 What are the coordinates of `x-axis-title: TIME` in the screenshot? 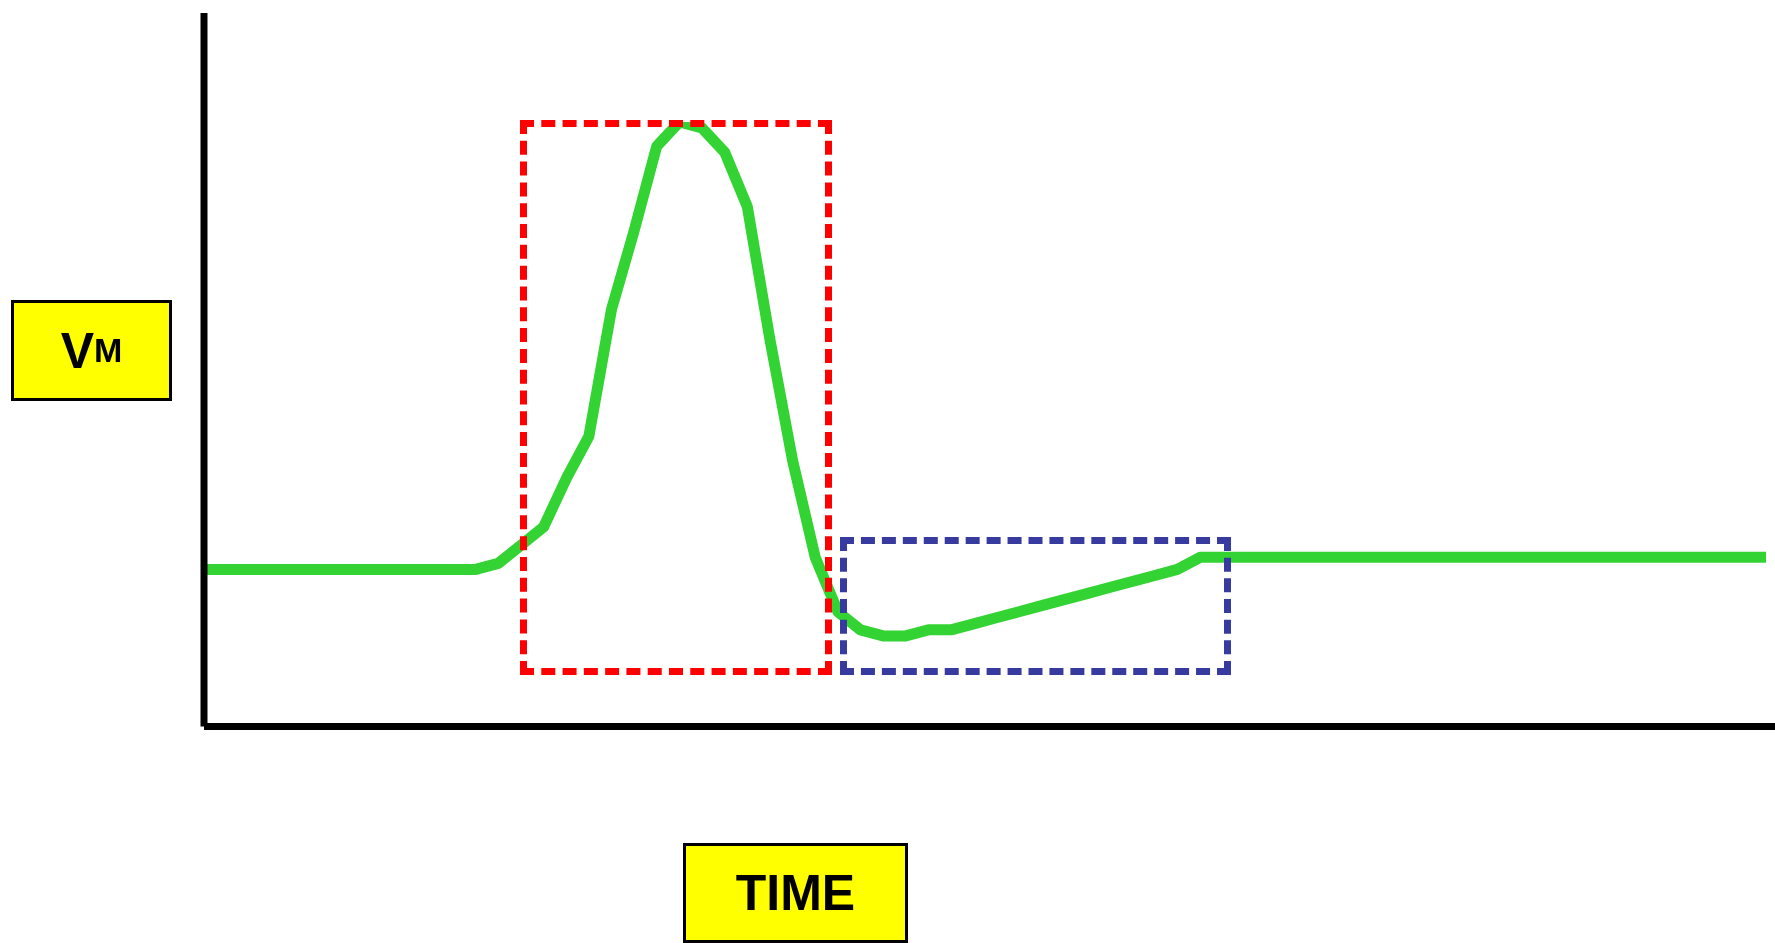 It's located at (795, 893).